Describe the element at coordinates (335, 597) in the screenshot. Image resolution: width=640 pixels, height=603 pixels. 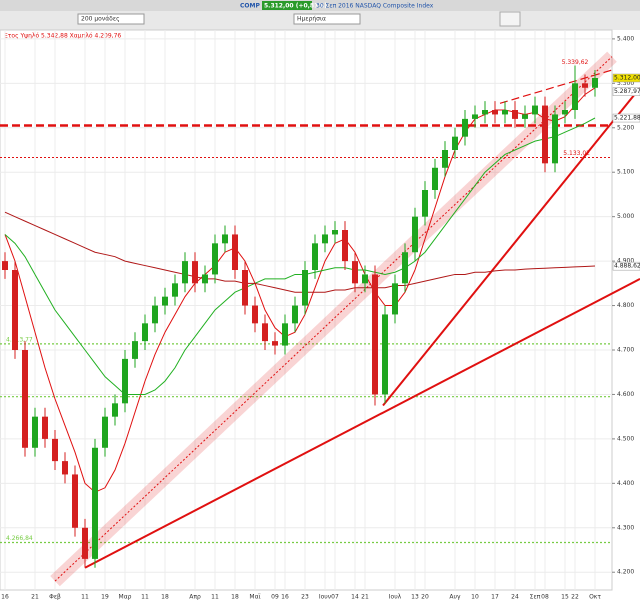
I see `x-tick-label: 07` at that location.